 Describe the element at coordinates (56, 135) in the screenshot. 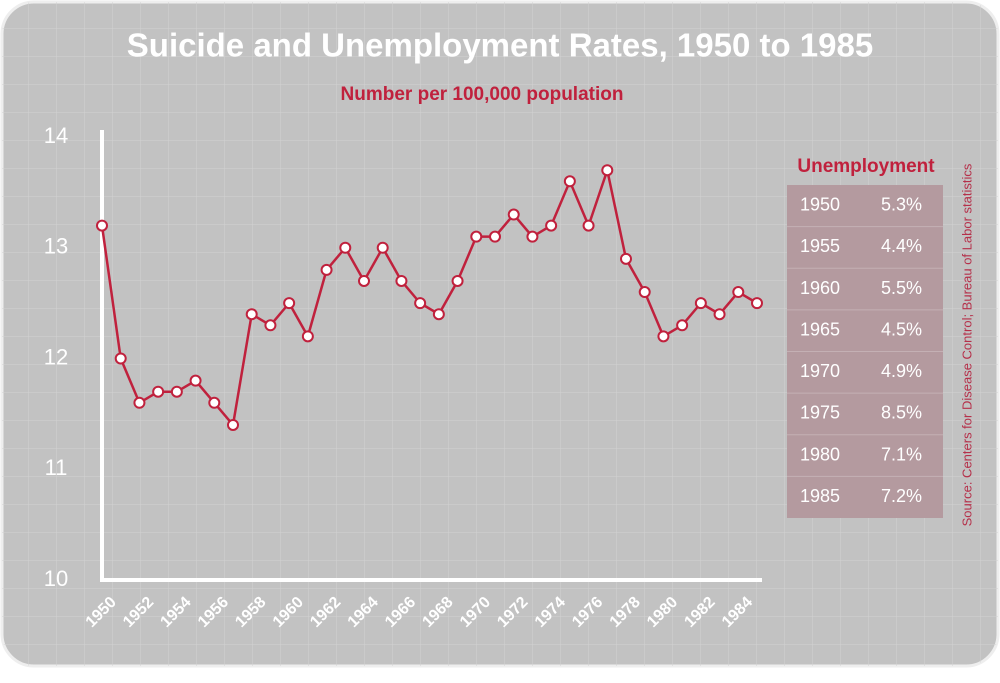

I see `y-tick-label: 14` at that location.